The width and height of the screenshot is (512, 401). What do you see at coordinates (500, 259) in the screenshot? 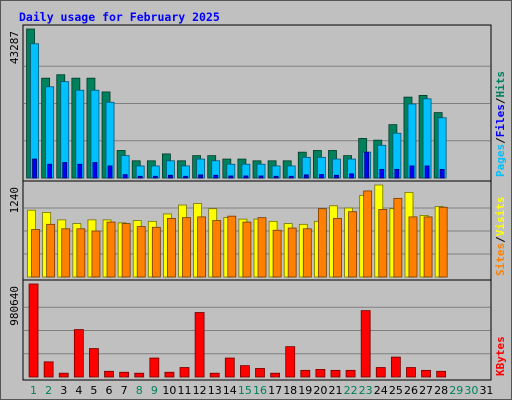
I see `legend-entry: Sites` at bounding box center [500, 259].